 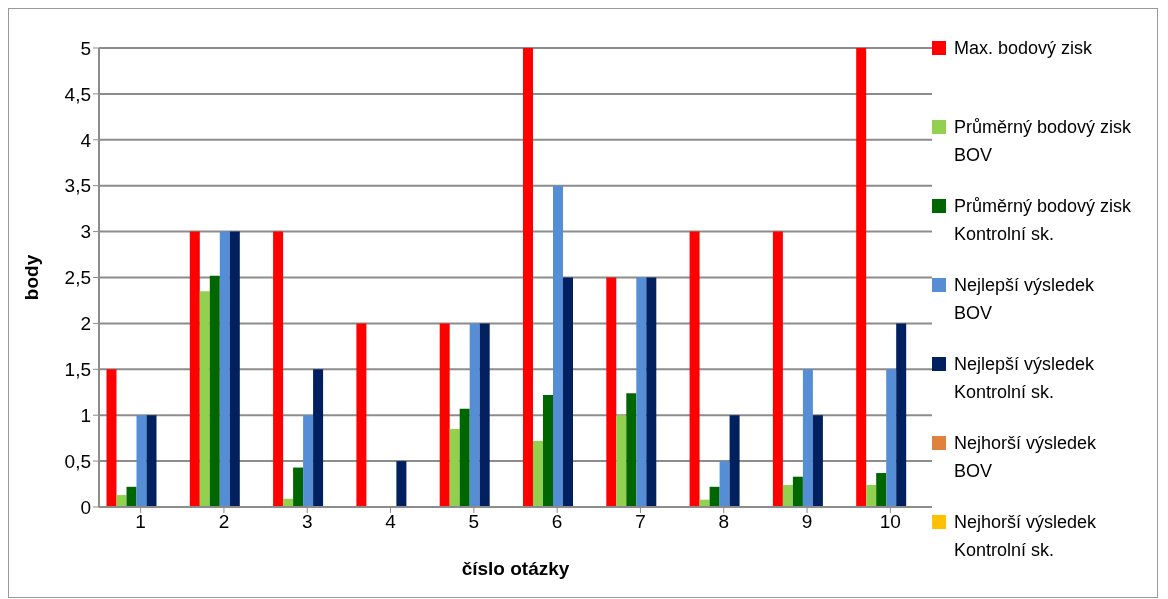 What do you see at coordinates (77, 94) in the screenshot?
I see `y-tick-label: 4,5` at bounding box center [77, 94].